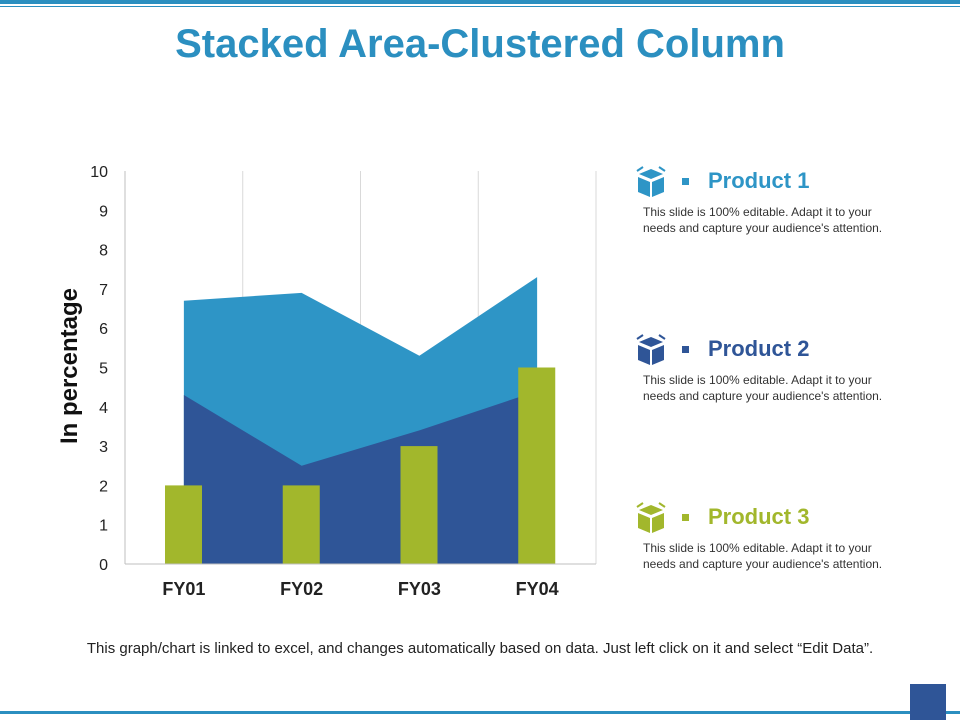 This screenshot has width=960, height=720. Describe the element at coordinates (183, 589) in the screenshot. I see `x-tick-label: FY01` at that location.